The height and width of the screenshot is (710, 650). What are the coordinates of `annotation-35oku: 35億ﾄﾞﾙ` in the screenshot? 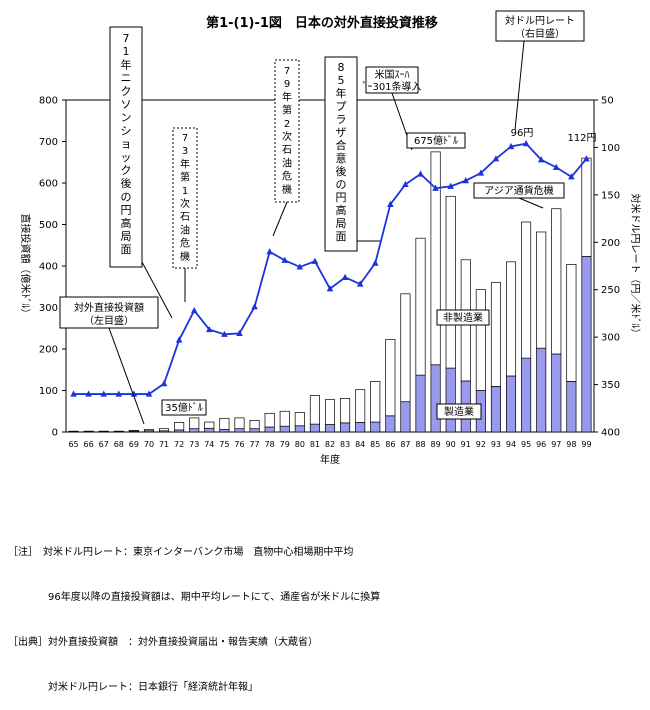 It's located at (184, 407).